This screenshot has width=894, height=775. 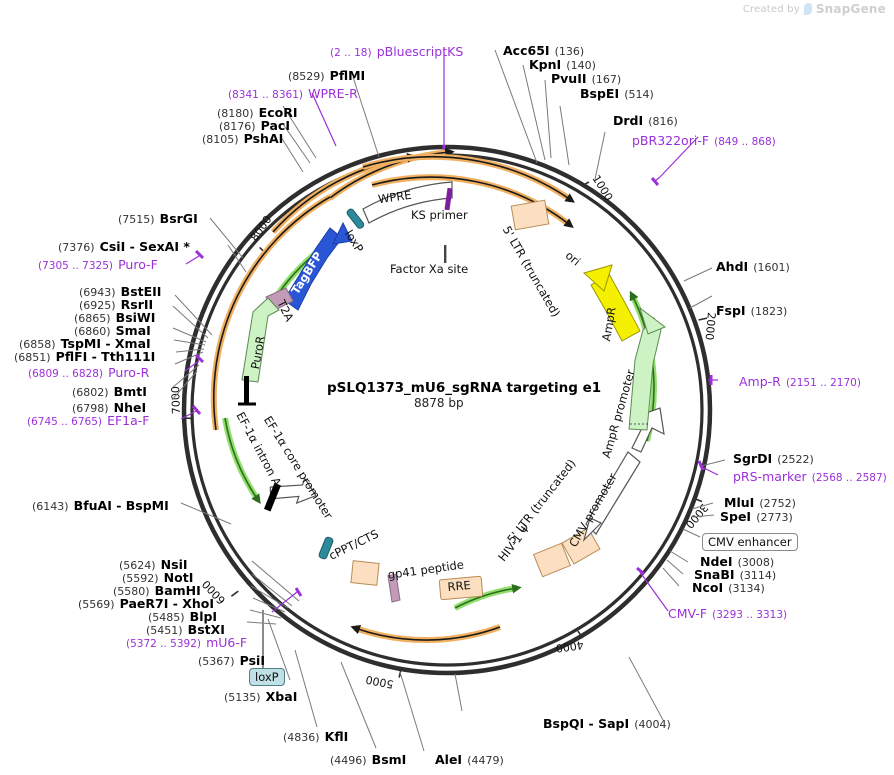 I want to click on primer-range: (2151 .. 2170), so click(x=823, y=383).